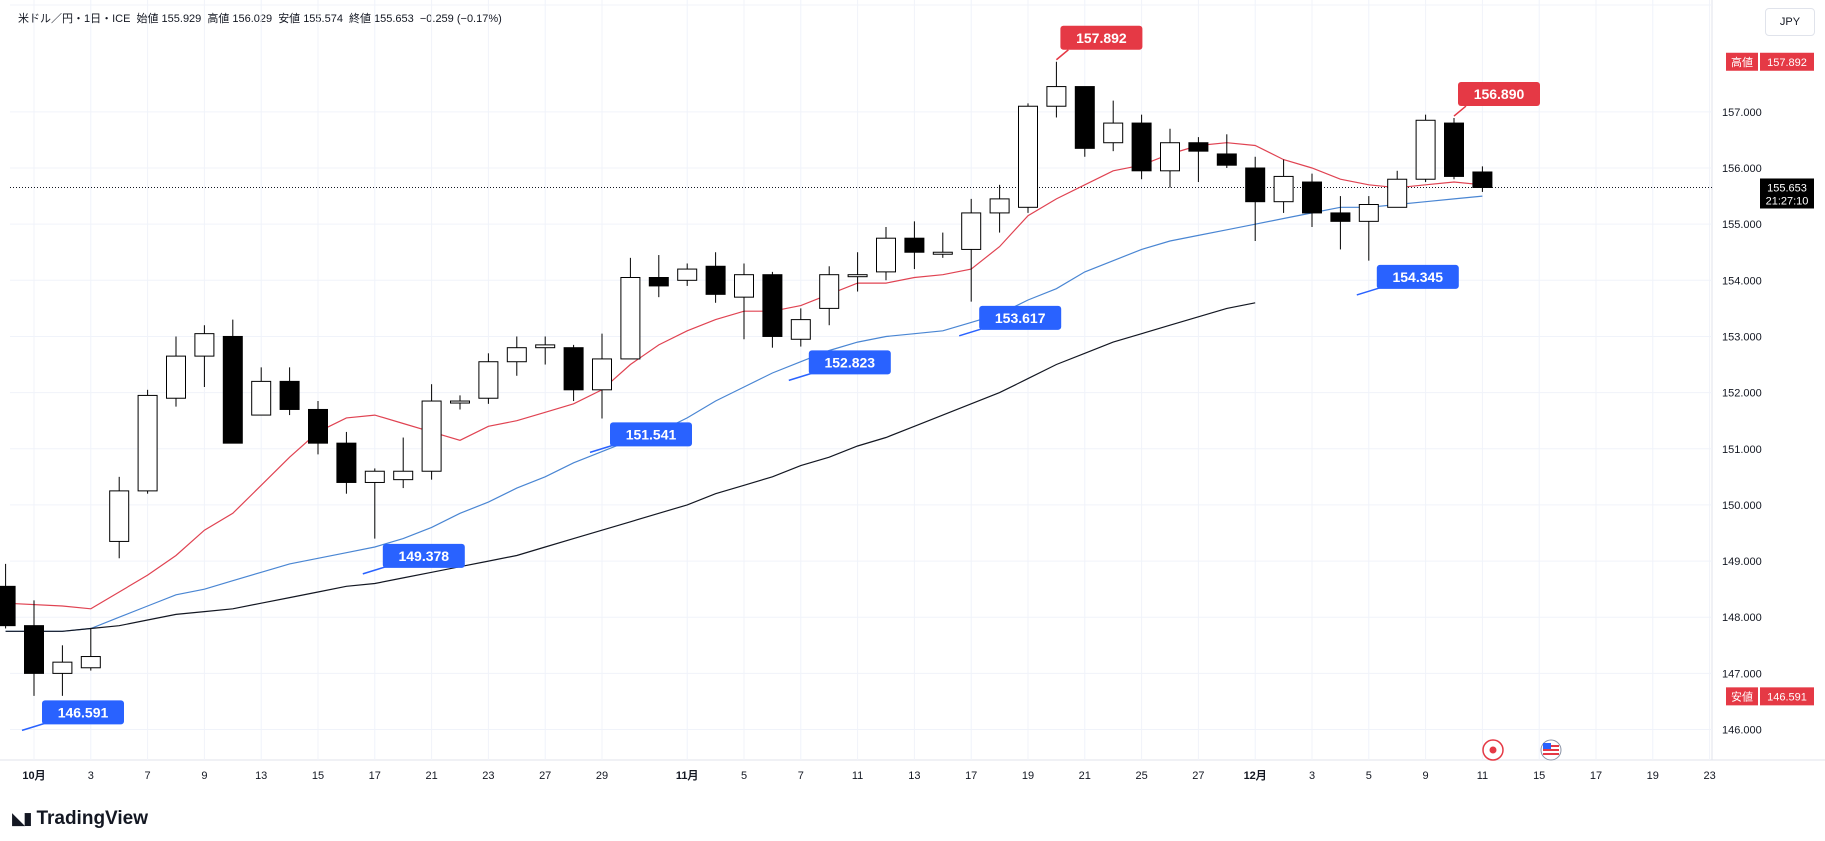 This screenshot has width=1825, height=841. I want to click on x-tick-label: 13, so click(914, 776).